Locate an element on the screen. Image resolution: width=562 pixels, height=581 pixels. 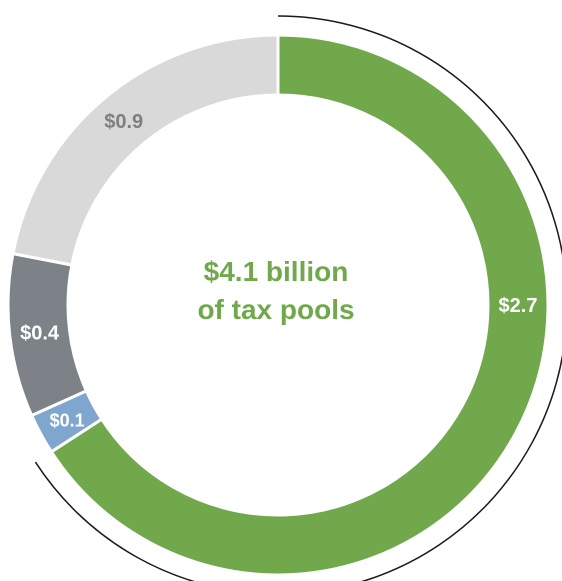
center-label-line-1: $4.1 billion is located at coordinates (276, 271).